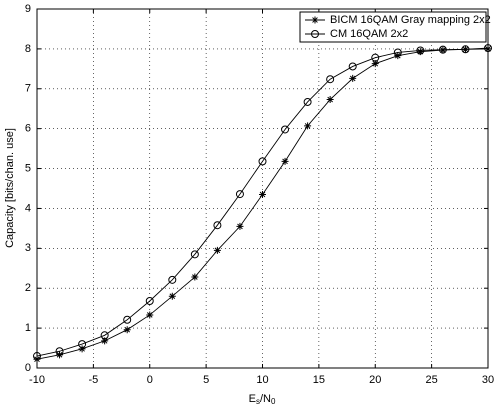 The width and height of the screenshot is (498, 409). Describe the element at coordinates (28, 89) in the screenshot. I see `y-tick-label: 7` at that location.